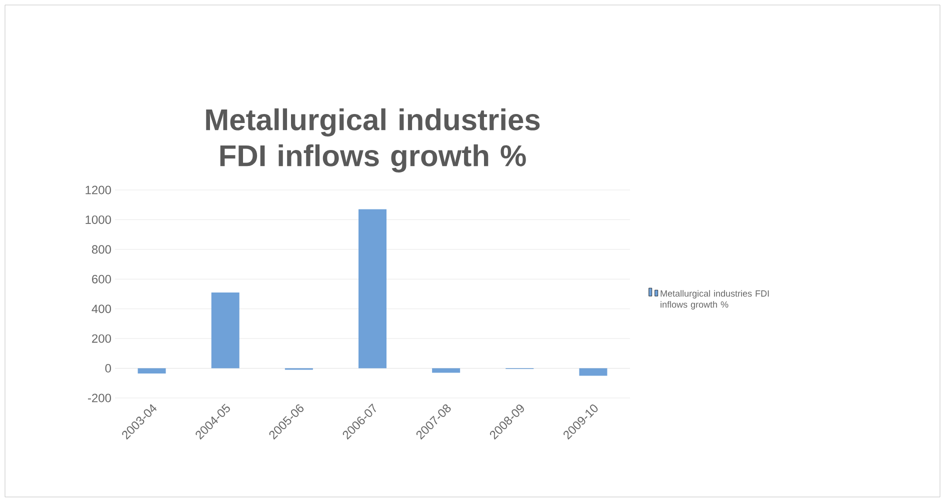 Image resolution: width=945 pixels, height=502 pixels. I want to click on legend-label: Metallurgical industries FDI inflows growth %, so click(714, 300).